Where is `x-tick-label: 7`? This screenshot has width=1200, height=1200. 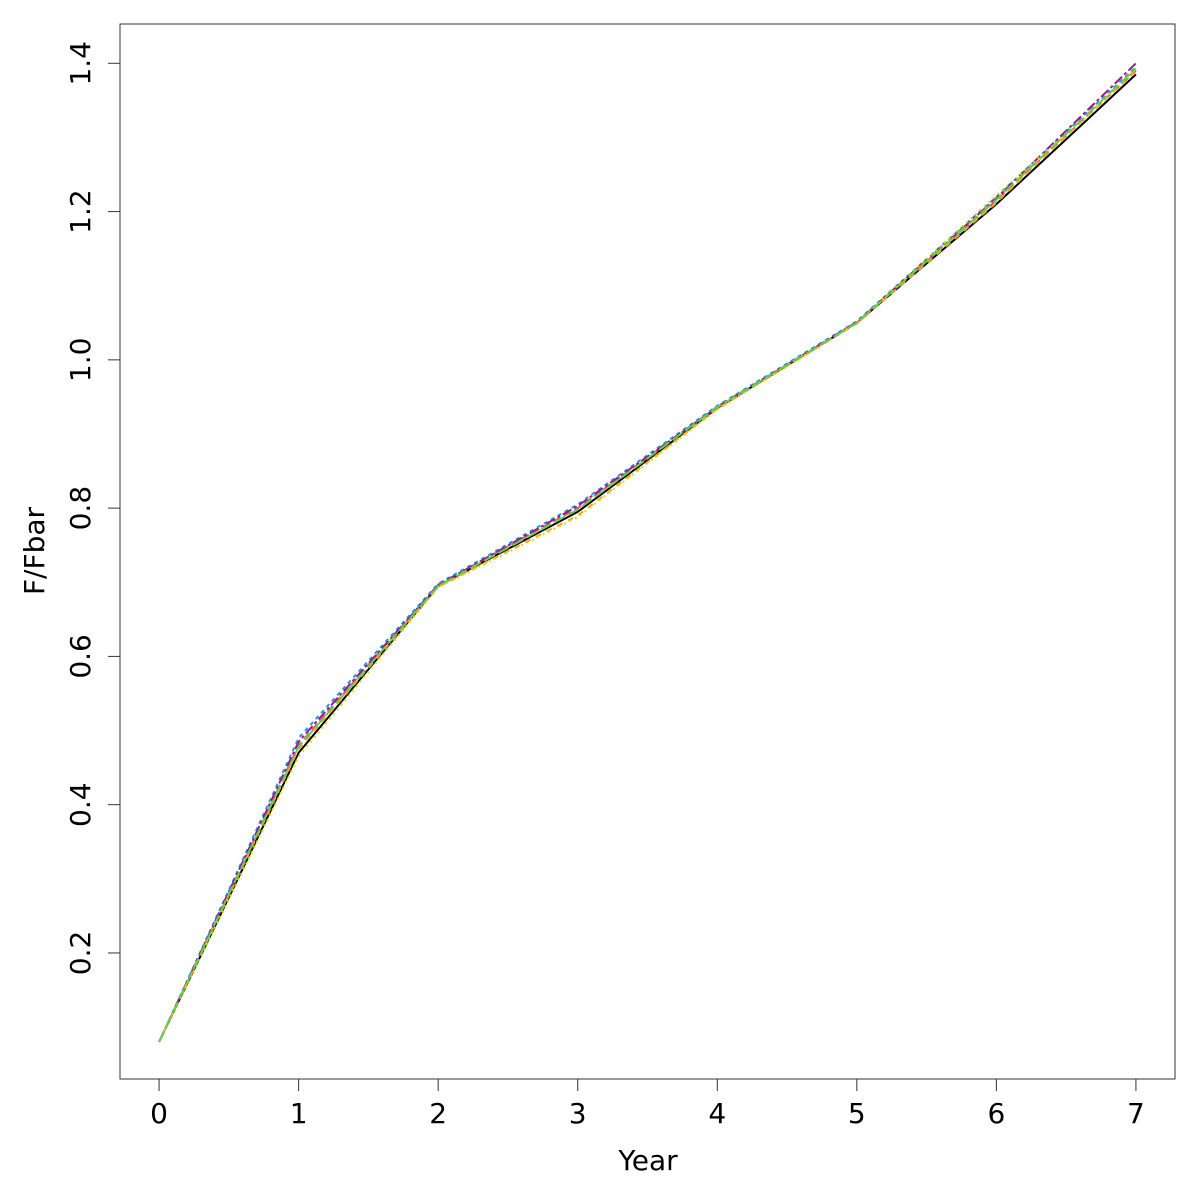
x-tick-label: 7 is located at coordinates (1136, 1113).